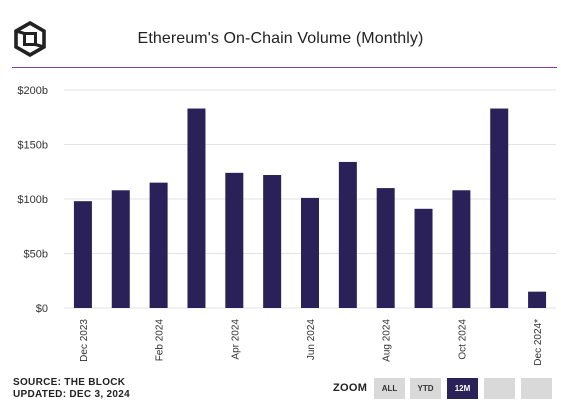 This screenshot has height=404, width=561. Describe the element at coordinates (280, 38) in the screenshot. I see `chart-title: Ethereum's On-Chain Volume (Monthly)` at that location.